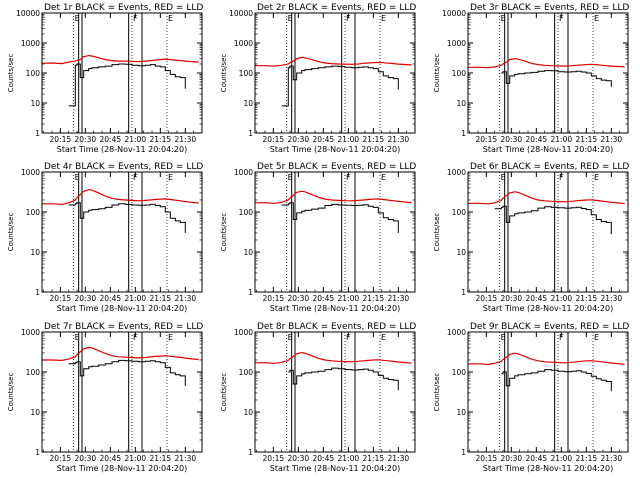 Image resolution: width=640 pixels, height=480 pixels. What do you see at coordinates (336, 167) in the screenshot?
I see `panel-title: Det 5r BLACK = Events, RED = LLD` at bounding box center [336, 167].